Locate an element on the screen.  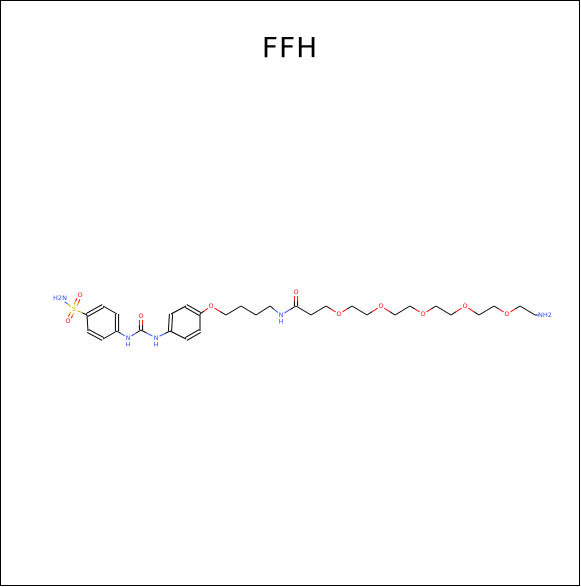
atom-label-n: H2N is located at coordinates (60, 298).